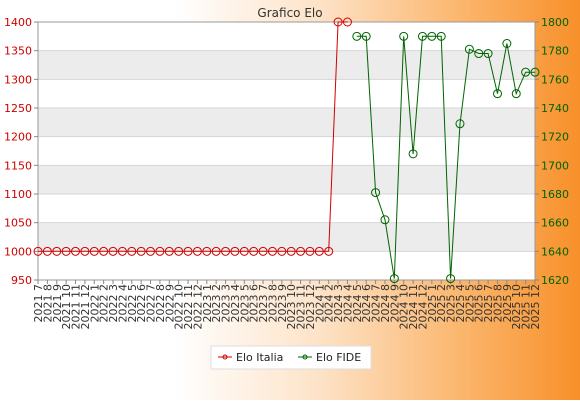 Image resolution: width=580 pixels, height=404 pixels. I want to click on x-tick-label: 2024 5, so click(357, 303).